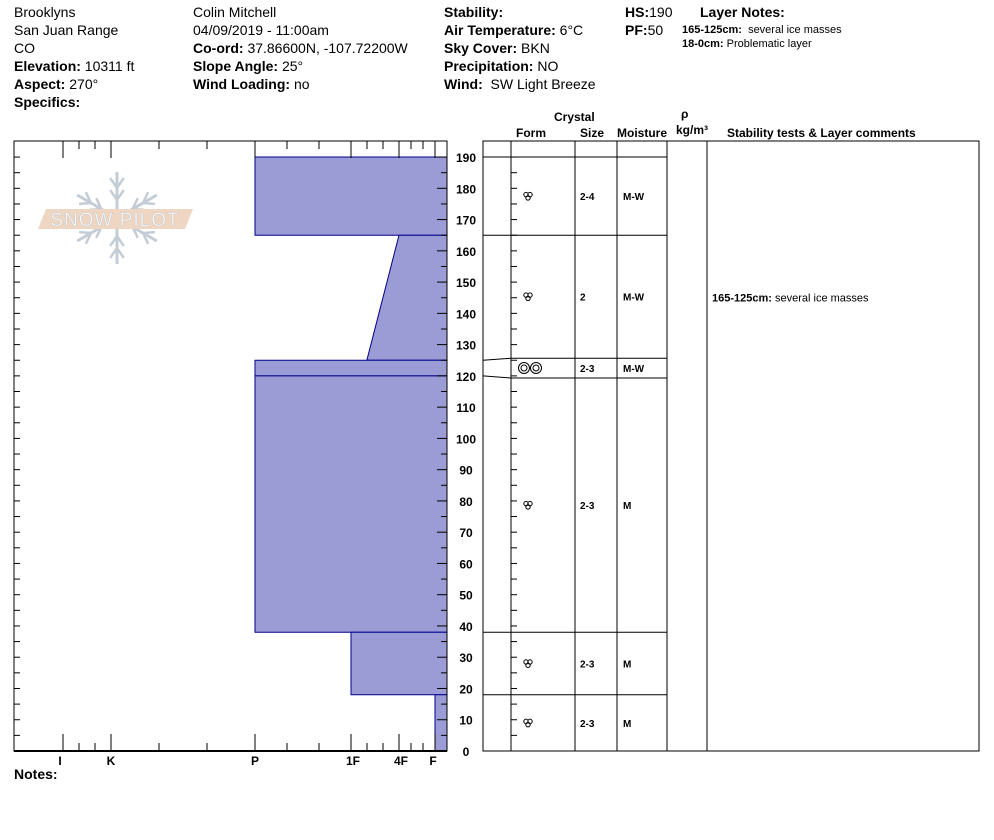 Image resolution: width=994 pixels, height=840 pixels. I want to click on wind-value: SW Light Breeze, so click(543, 84).